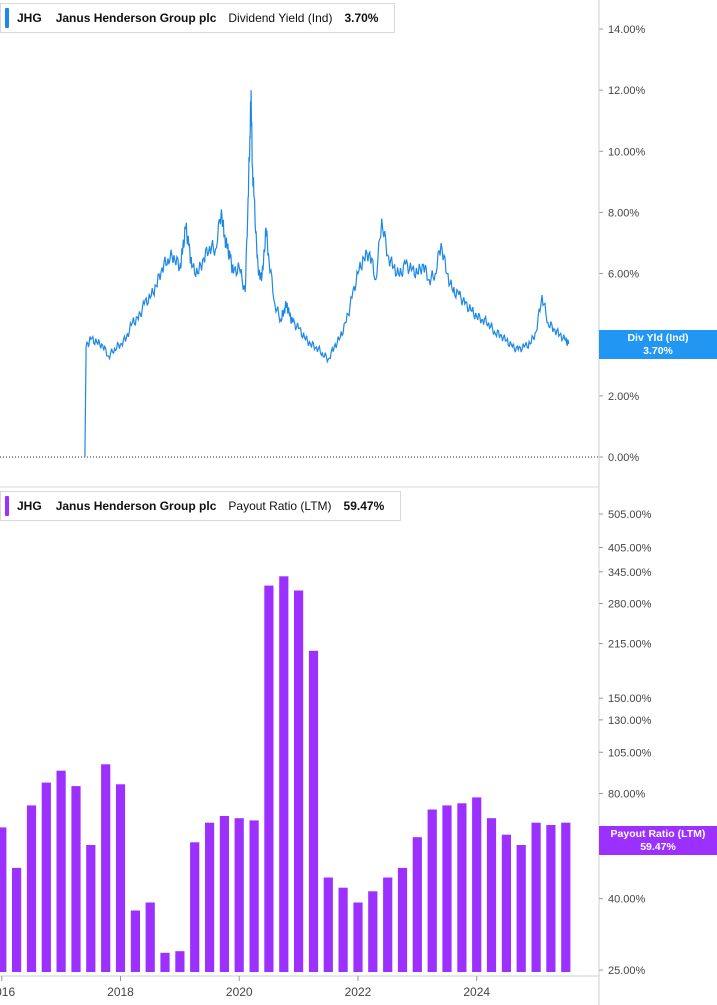 The image size is (717, 1005). I want to click on dividend-yield-value-tag: Div Yld (Ind) 3.70%, so click(658, 344).